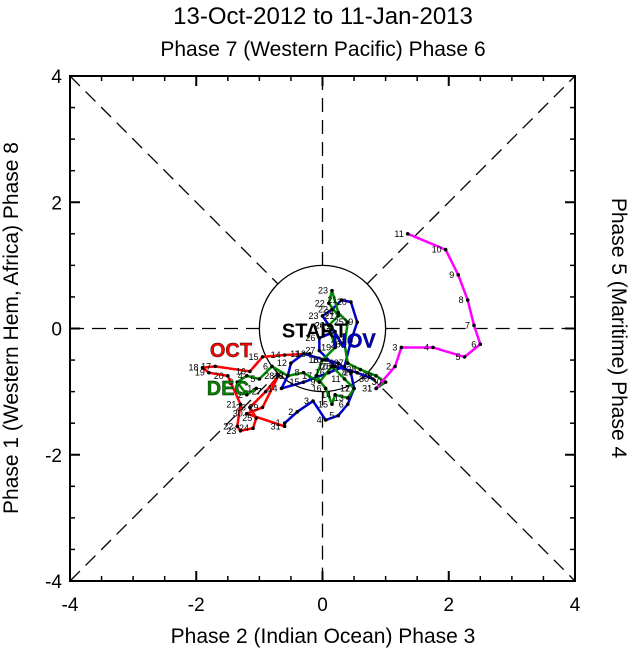 The width and height of the screenshot is (628, 653). What do you see at coordinates (398, 234) in the screenshot?
I see `day-label: 11` at bounding box center [398, 234].